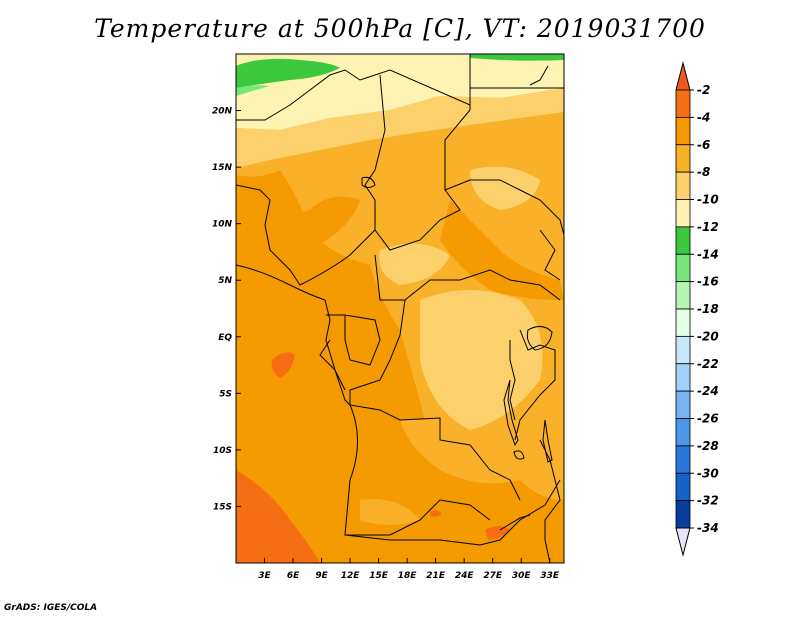 Image resolution: width=800 pixels, height=618 pixels. What do you see at coordinates (493, 576) in the screenshot?
I see `lon-tick-label: 27E` at bounding box center [493, 576].